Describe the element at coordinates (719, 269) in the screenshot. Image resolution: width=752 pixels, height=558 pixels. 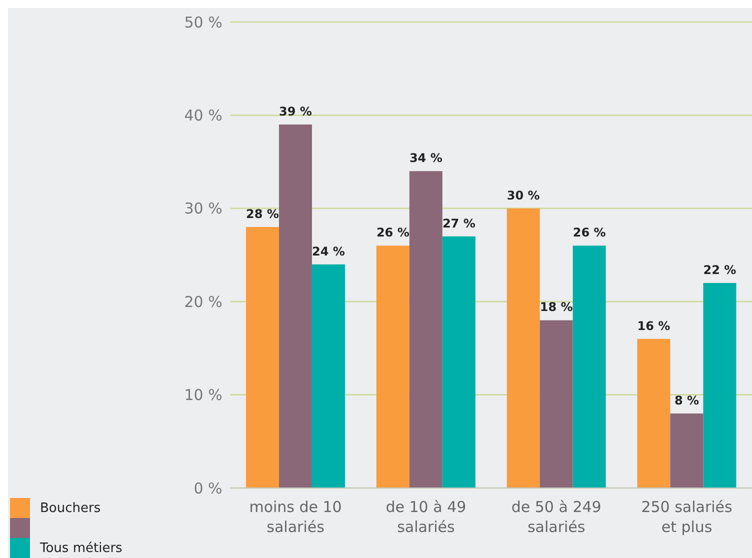
I see `data-label: 22 %` at that location.